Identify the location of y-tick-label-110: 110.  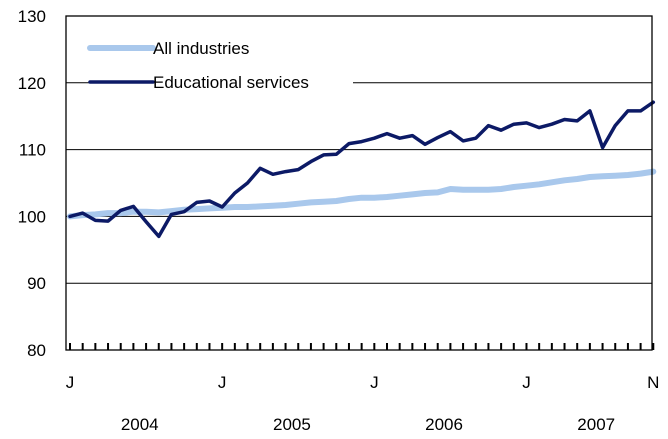
(32, 150).